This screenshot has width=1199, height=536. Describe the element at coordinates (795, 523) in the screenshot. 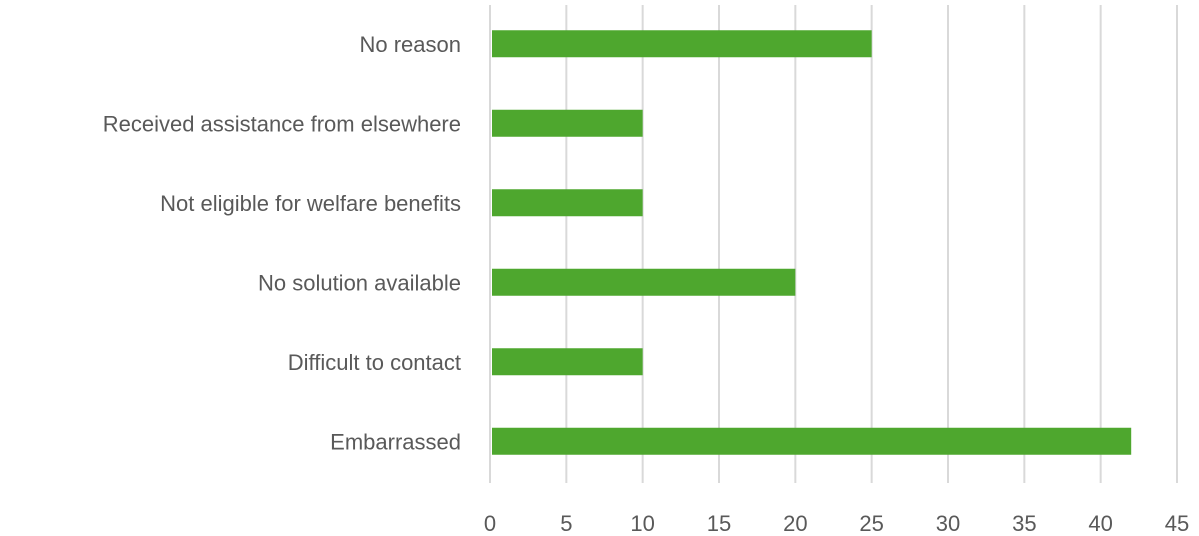

I see `x-tick-label: 20` at that location.